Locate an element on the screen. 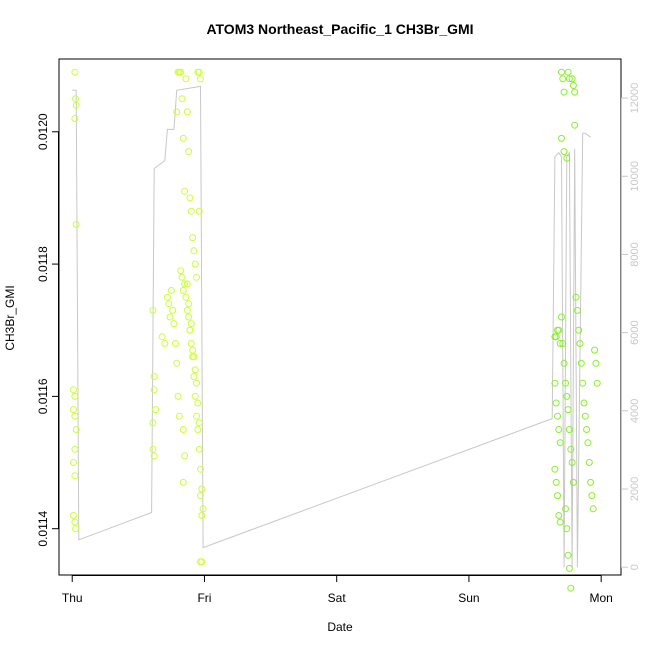 The image size is (650, 650). y2-tick-label: 10000 is located at coordinates (635, 176).